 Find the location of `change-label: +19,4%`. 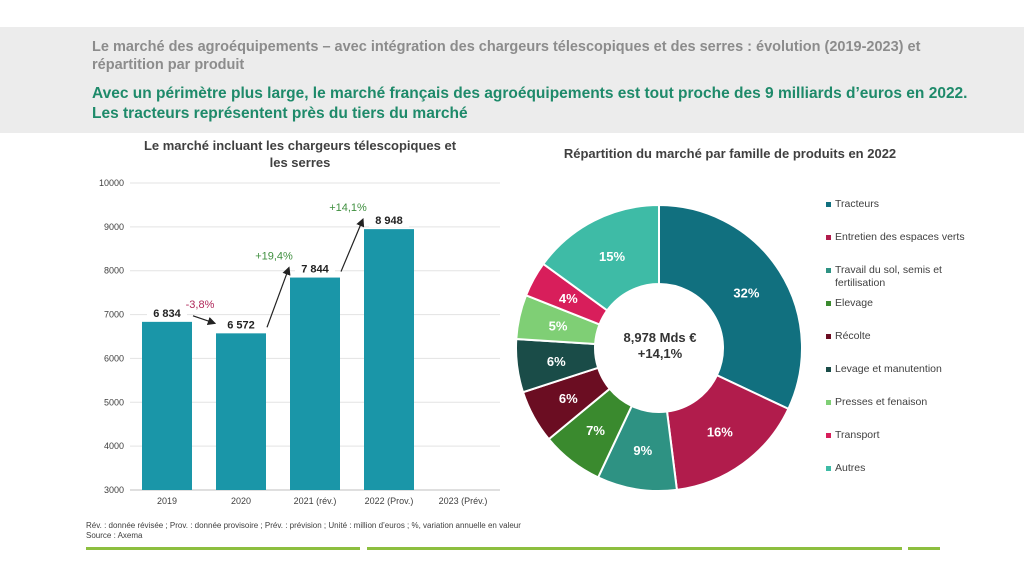

change-label: +19,4% is located at coordinates (274, 257).